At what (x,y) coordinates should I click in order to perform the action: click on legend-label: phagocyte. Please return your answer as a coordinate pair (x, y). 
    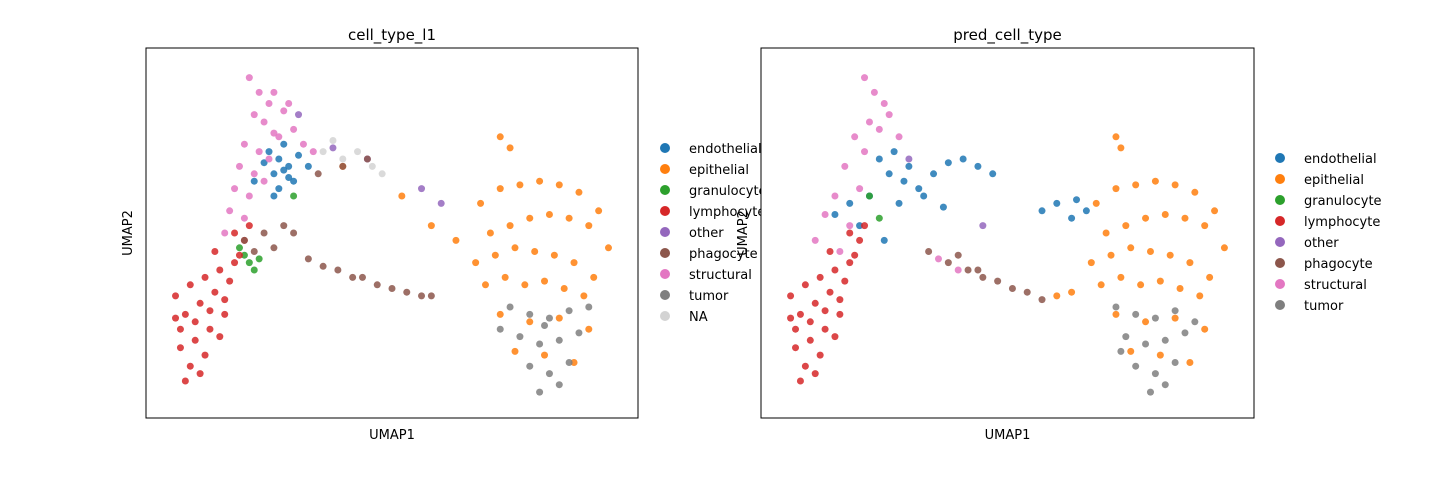
    Looking at the image, I should click on (1338, 264).